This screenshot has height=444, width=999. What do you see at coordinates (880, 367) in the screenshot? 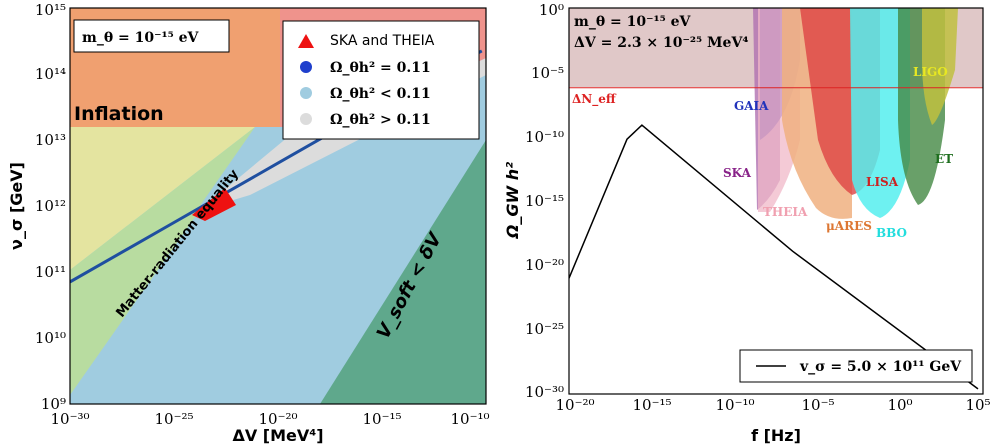
I see `right-legend-label: v_σ = 5.0 × 10¹¹ GeV` at bounding box center [880, 367].